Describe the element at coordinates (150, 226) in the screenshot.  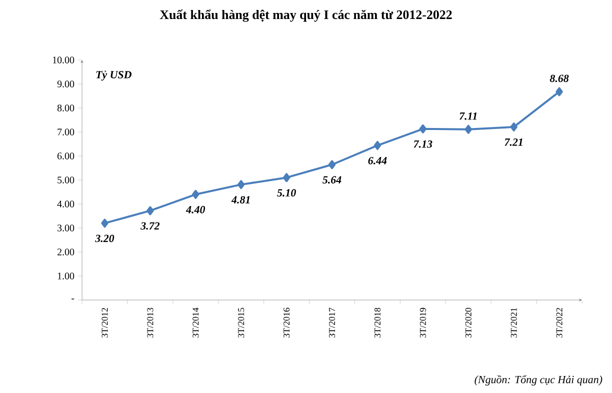
I see `data-label: 3.72` at that location.